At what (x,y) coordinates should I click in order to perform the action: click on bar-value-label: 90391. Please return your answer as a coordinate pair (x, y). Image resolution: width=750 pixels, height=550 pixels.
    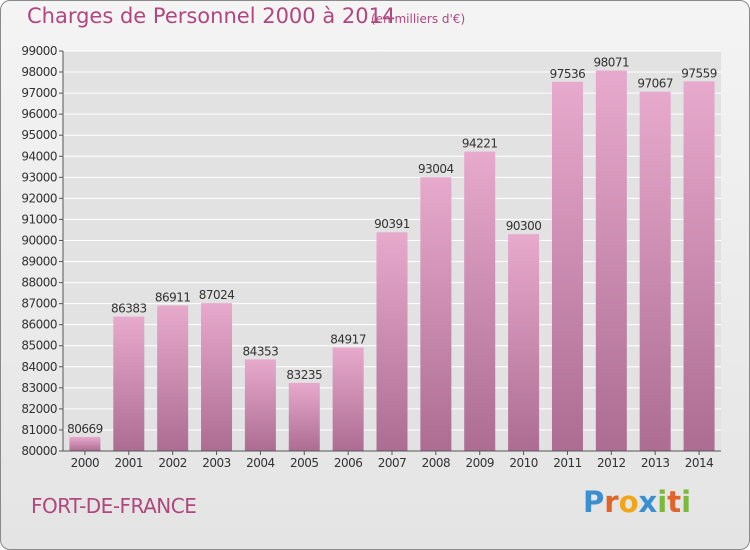
    Looking at the image, I should click on (392, 224).